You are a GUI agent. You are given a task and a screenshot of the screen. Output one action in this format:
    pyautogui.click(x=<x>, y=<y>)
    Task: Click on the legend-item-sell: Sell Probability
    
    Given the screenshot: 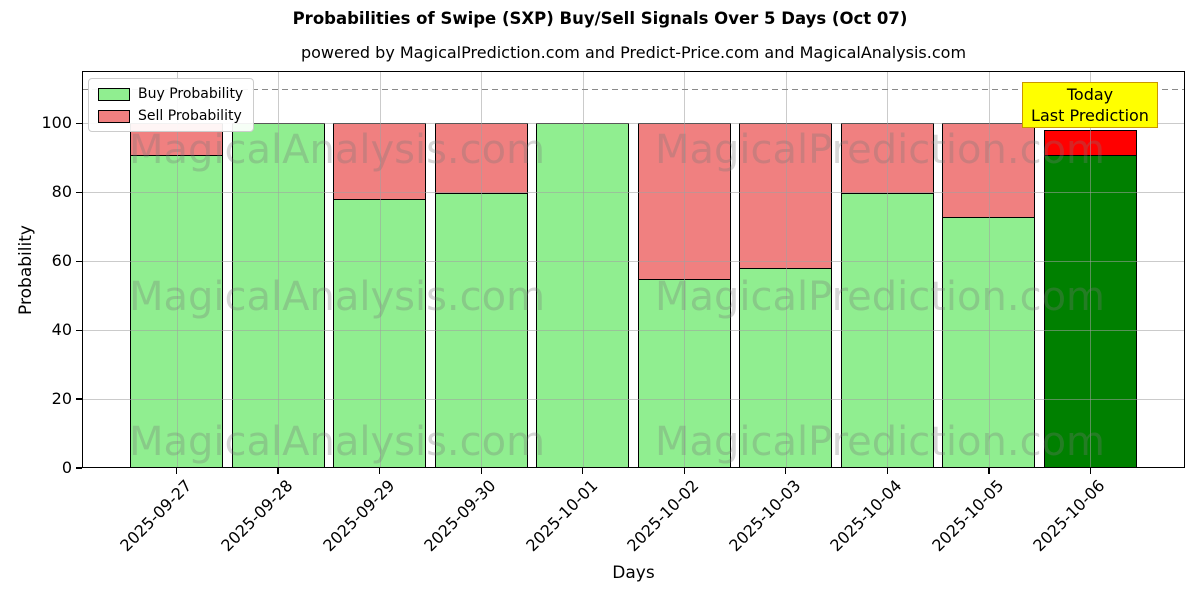 What is the action you would take?
    pyautogui.click(x=170, y=116)
    